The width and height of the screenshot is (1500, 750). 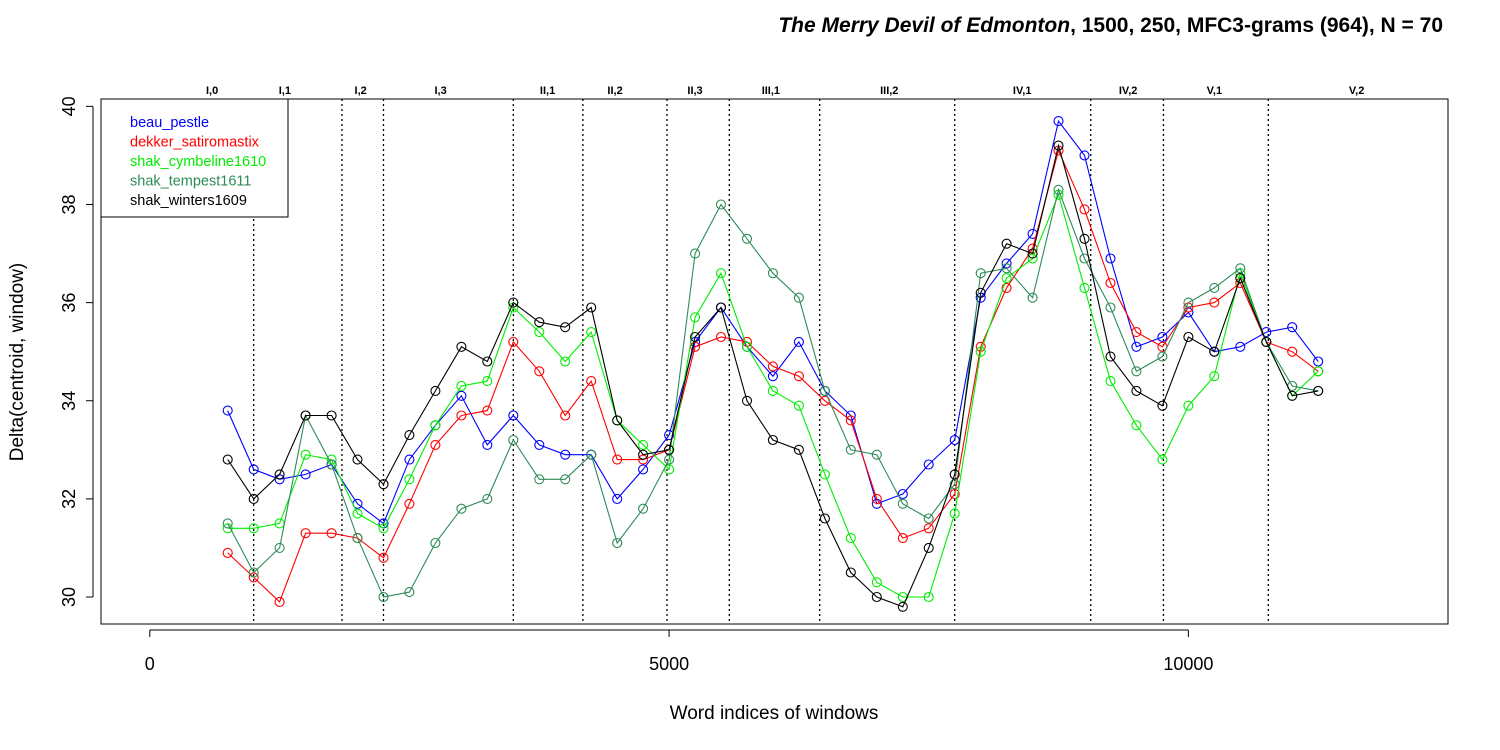 What do you see at coordinates (212, 91) in the screenshot?
I see `act-label-0: I,0` at bounding box center [212, 91].